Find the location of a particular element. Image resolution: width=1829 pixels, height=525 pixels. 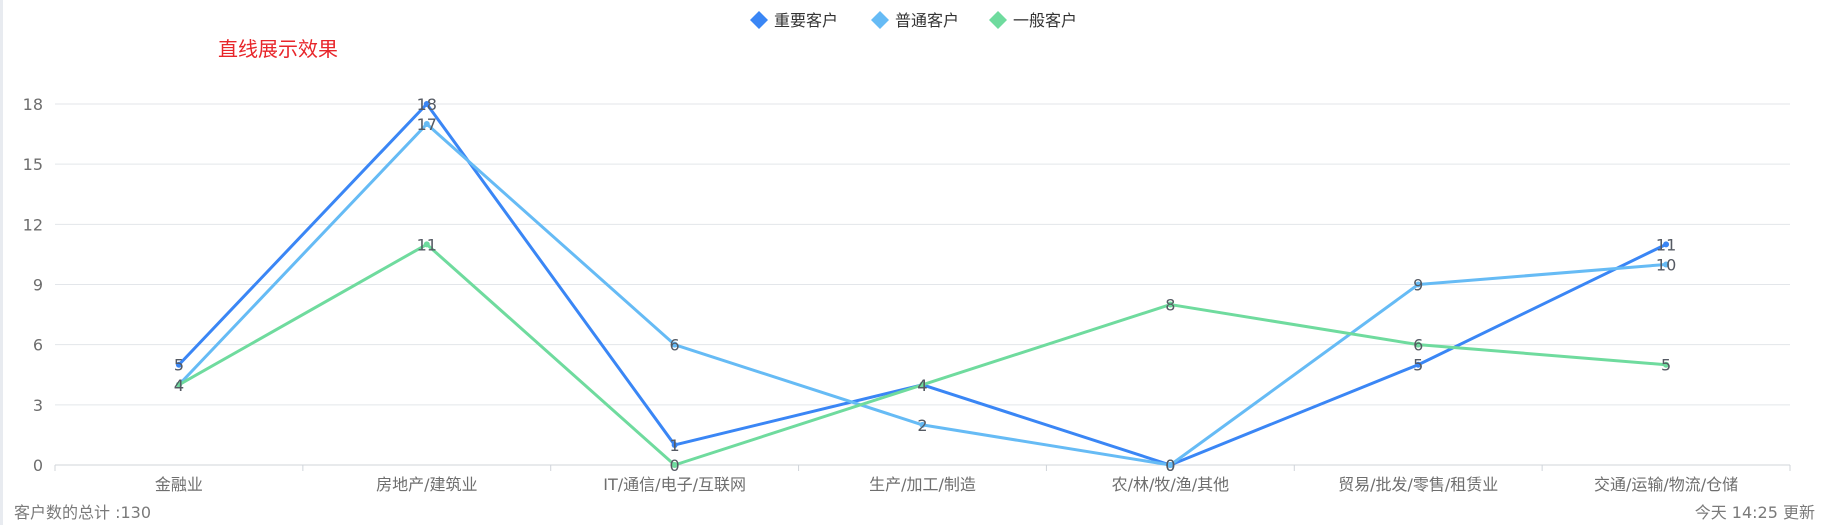

legend-item: 重要客户 is located at coordinates (794, 20).